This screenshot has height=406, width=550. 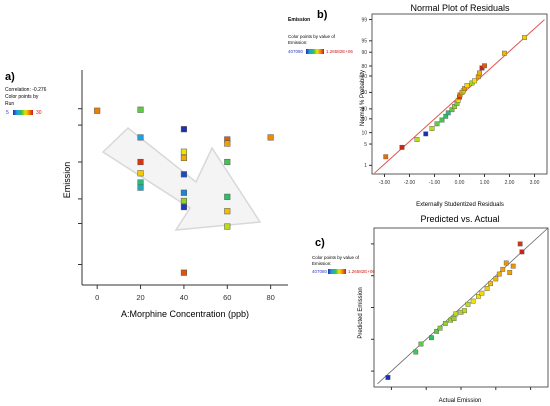 I want to click on legend-a-line-1: Color points by, so click(x=22, y=97).